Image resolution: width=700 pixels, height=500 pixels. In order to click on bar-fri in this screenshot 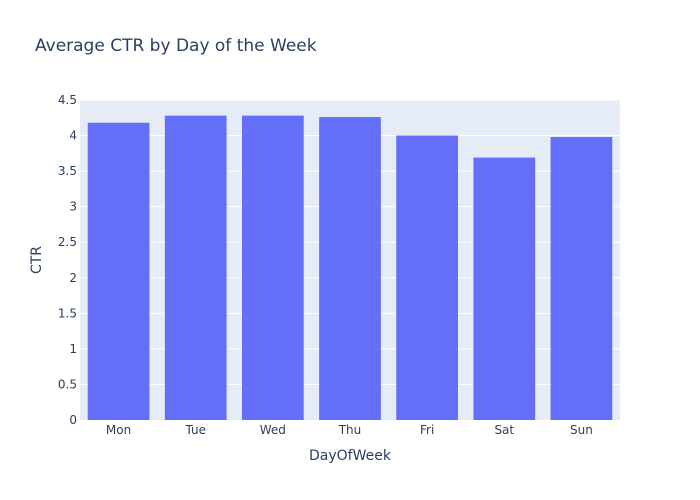, I will do `click(427, 278)`.